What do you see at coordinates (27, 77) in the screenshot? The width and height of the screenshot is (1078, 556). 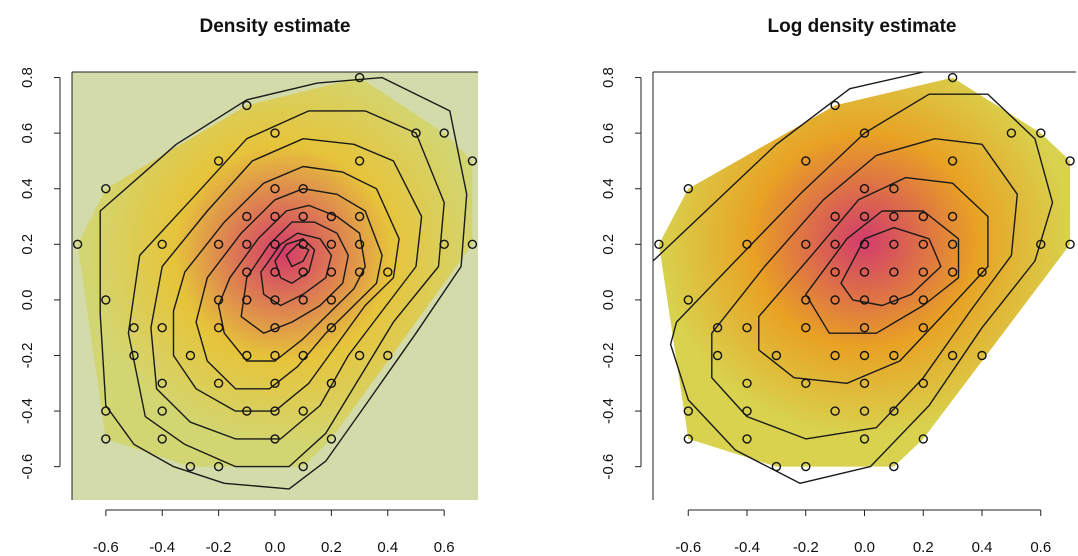 I see `y-tick-label: 0.8` at bounding box center [27, 77].